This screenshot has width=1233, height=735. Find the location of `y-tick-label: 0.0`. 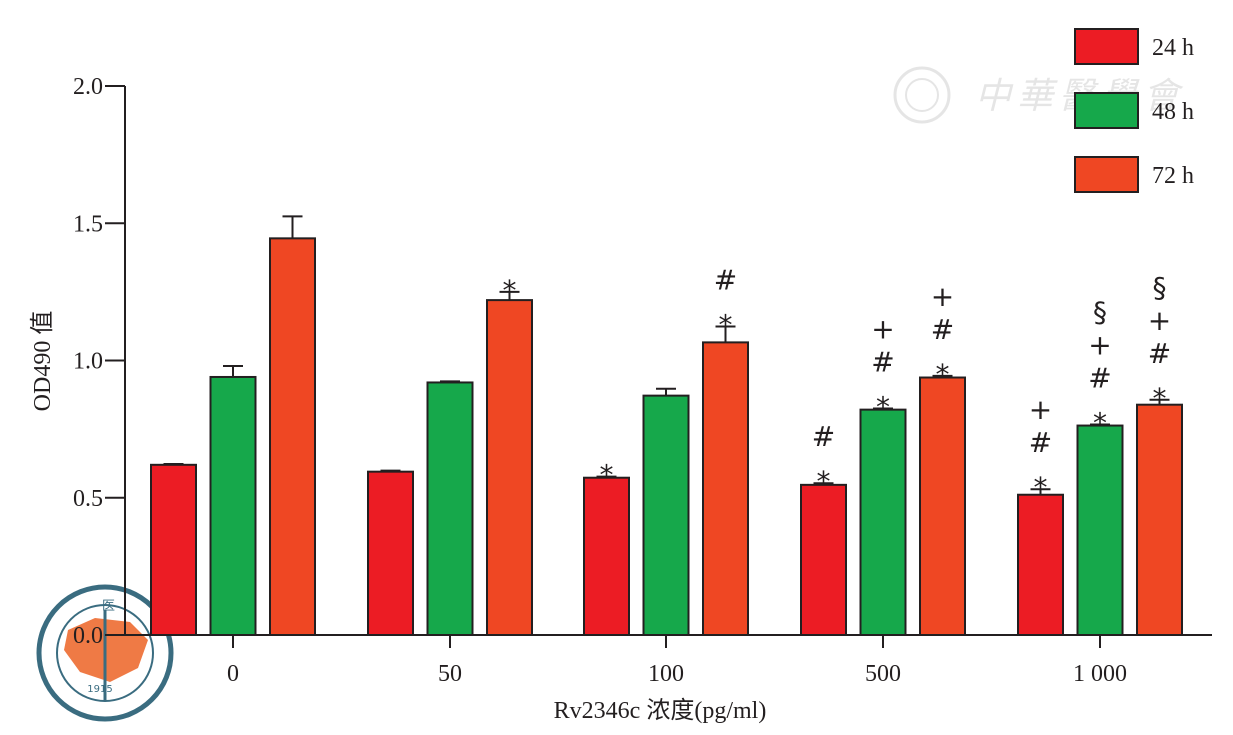

y-tick-label: 0.0 is located at coordinates (88, 636).